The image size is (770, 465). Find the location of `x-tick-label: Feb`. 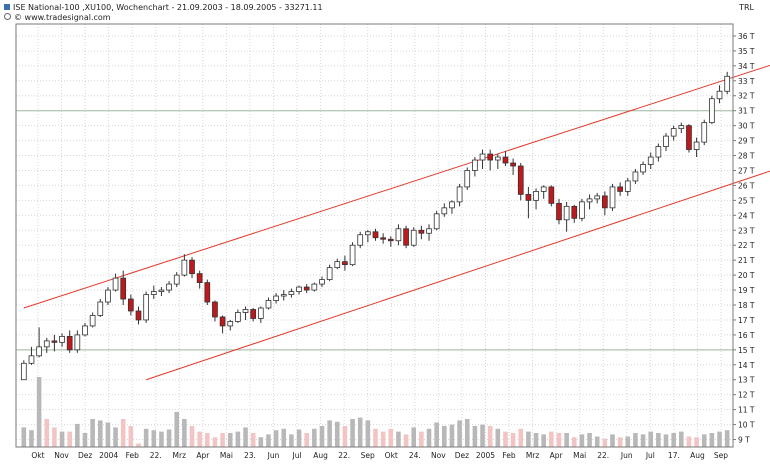

x-tick-label: Feb is located at coordinates (133, 455).